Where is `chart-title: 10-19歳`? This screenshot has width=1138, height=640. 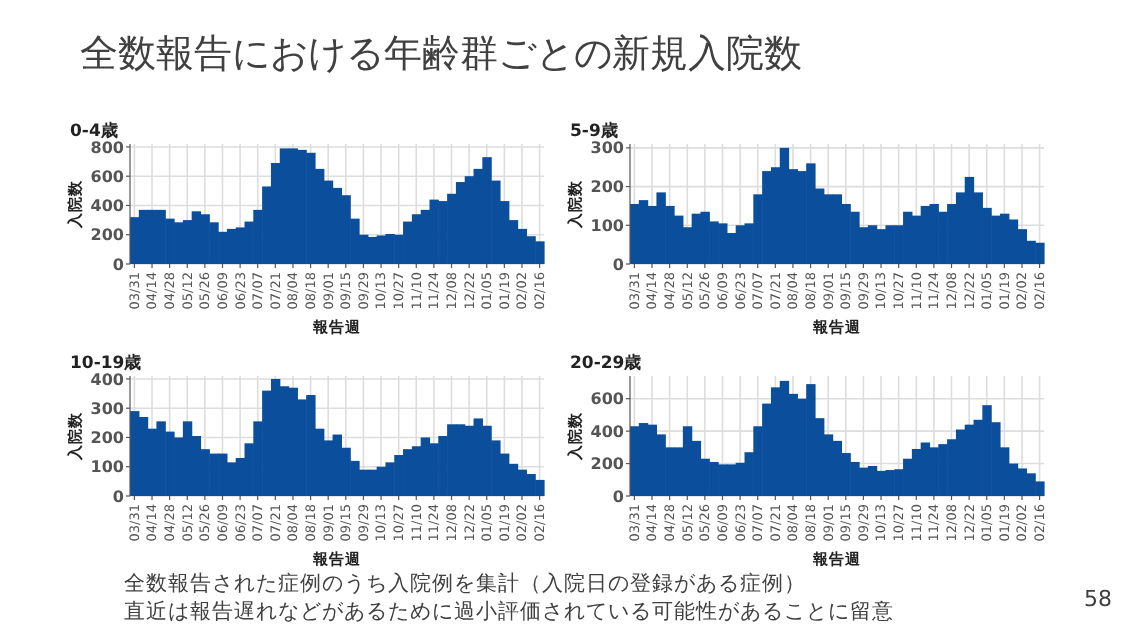
chart-title: 10-19歳 is located at coordinates (106, 363).